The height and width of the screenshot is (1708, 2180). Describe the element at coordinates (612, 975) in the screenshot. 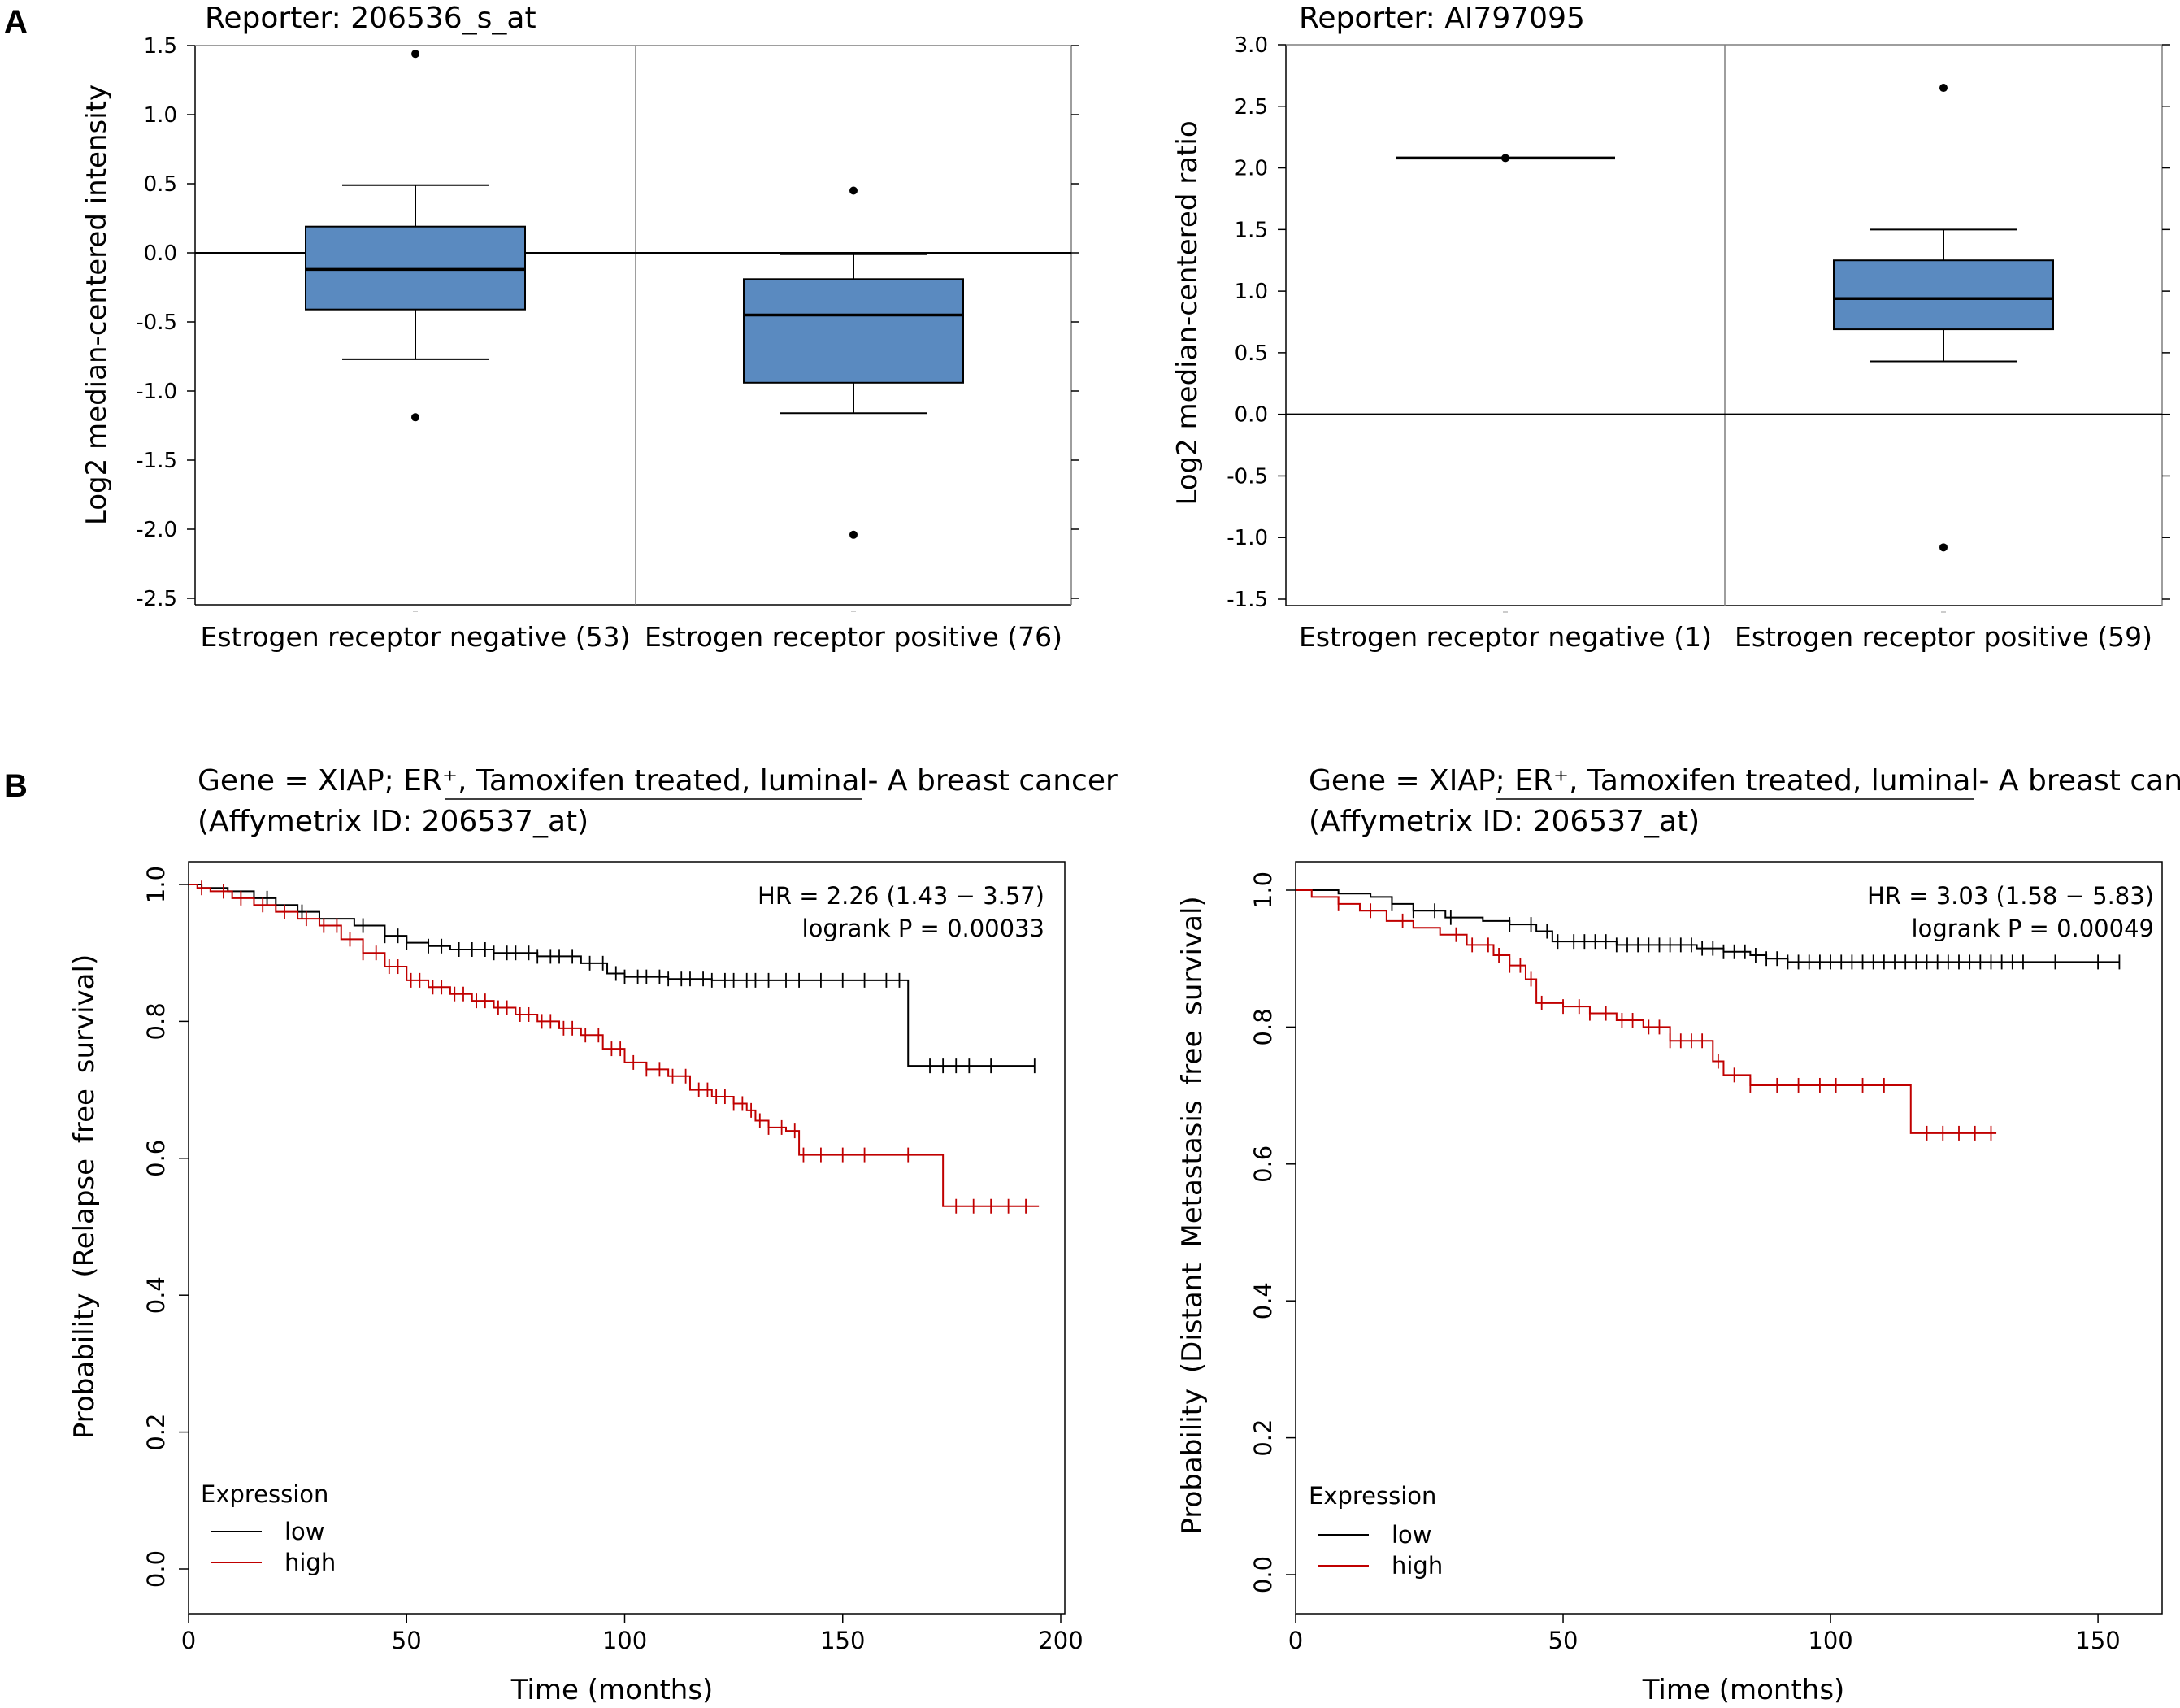

I see `km-curve-low` at that location.